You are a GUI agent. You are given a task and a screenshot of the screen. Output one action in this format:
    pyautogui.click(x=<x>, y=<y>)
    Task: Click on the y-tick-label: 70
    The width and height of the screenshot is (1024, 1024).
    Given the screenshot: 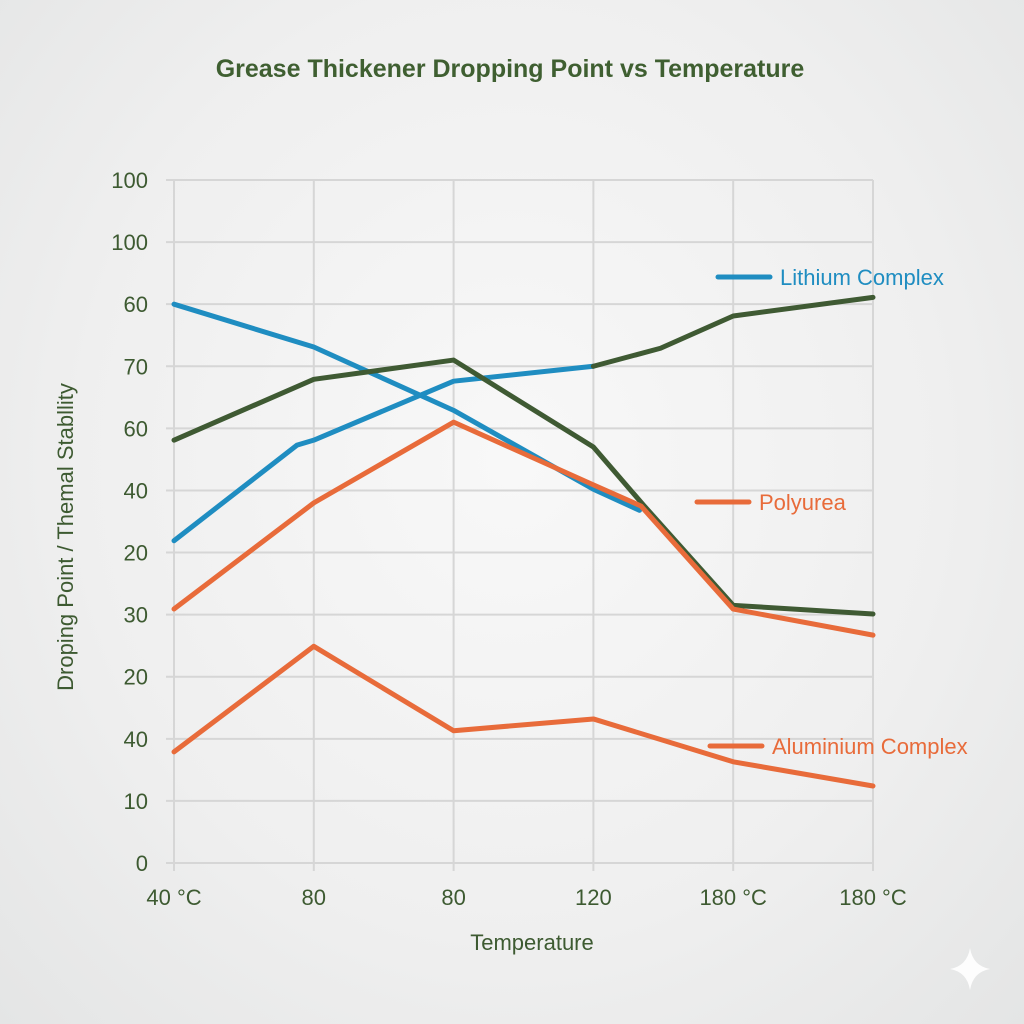 What is the action you would take?
    pyautogui.click(x=136, y=366)
    